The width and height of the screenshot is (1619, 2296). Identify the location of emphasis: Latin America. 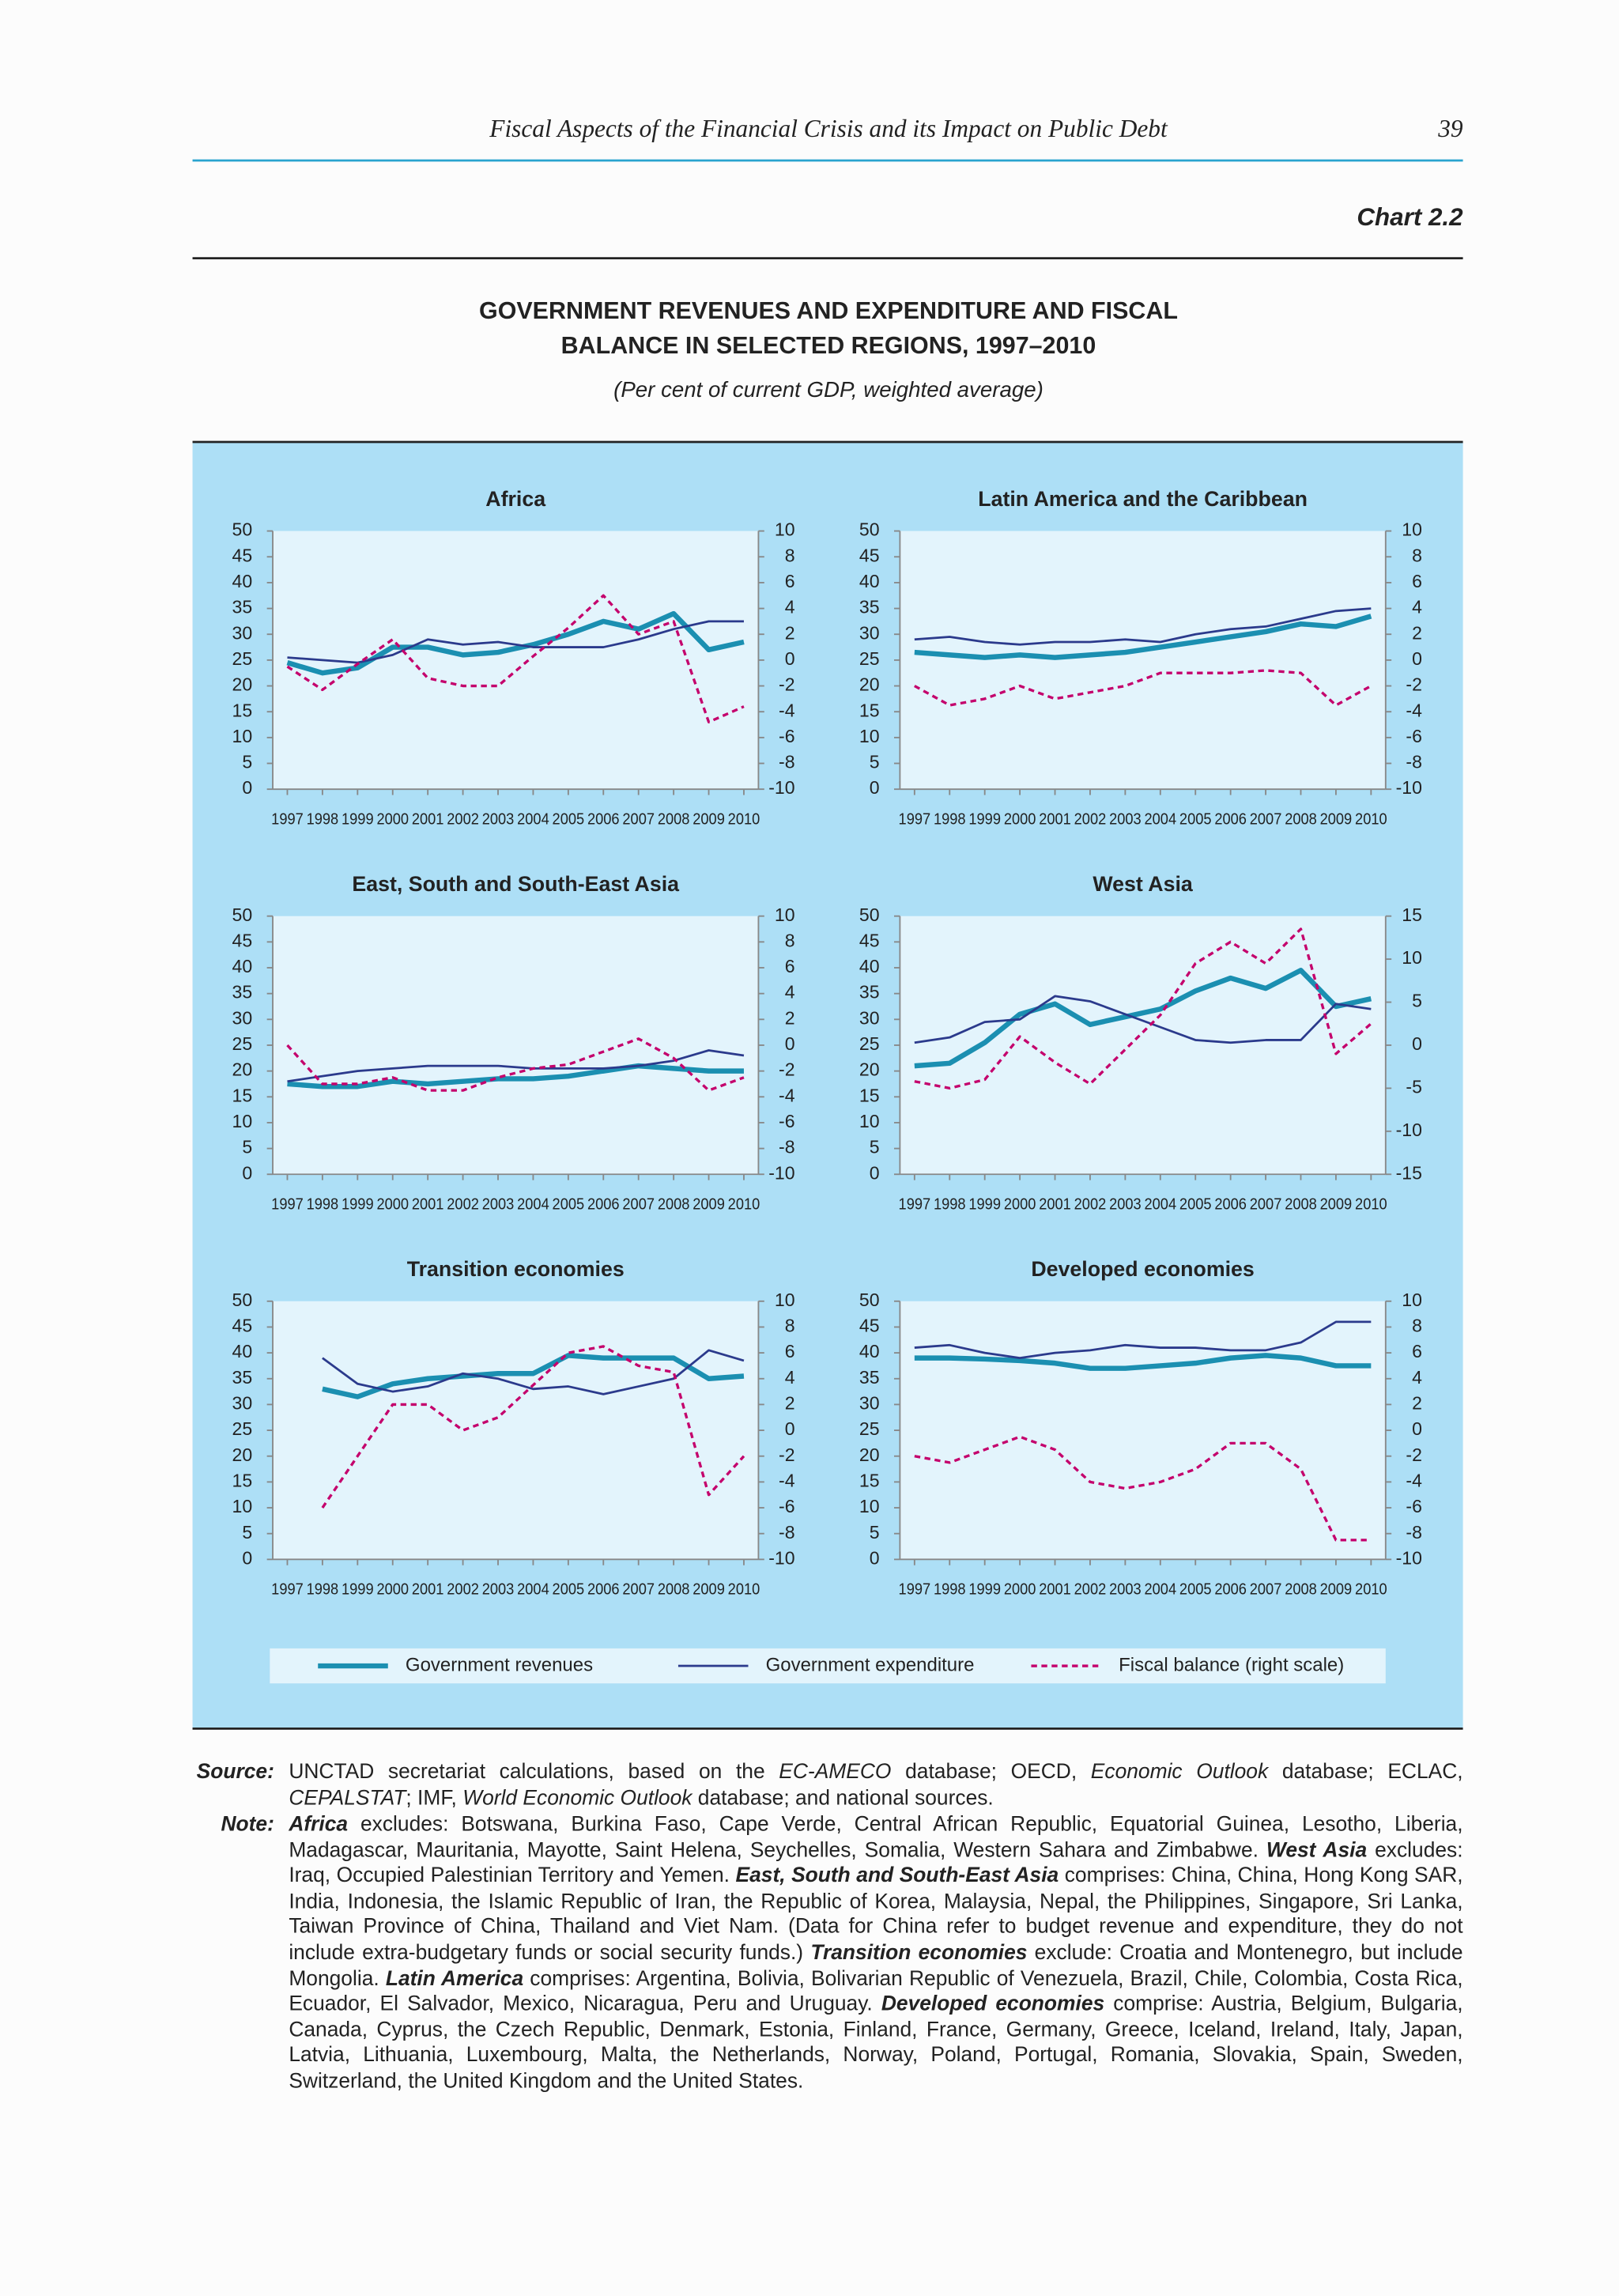
(455, 1979).